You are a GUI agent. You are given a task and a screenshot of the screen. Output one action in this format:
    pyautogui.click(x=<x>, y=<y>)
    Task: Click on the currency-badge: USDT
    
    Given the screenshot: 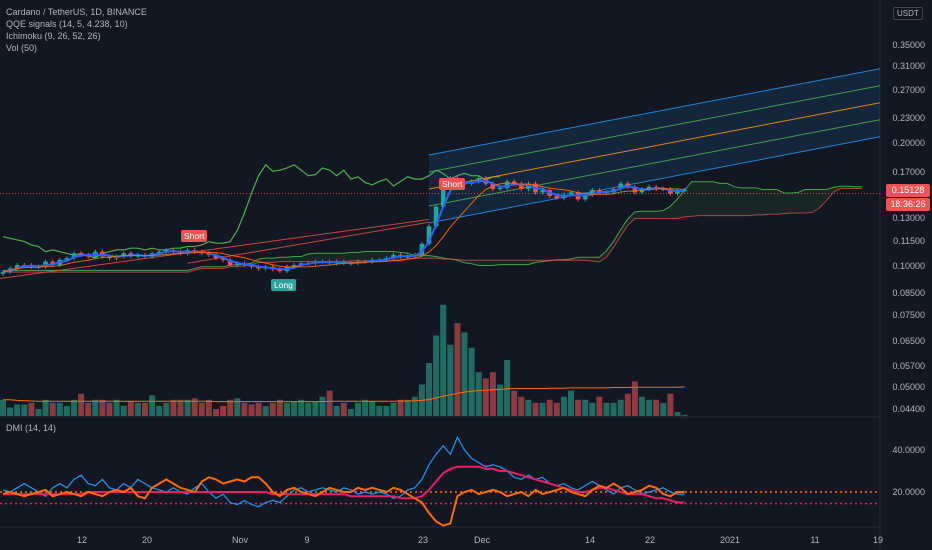 What is the action you would take?
    pyautogui.click(x=908, y=13)
    